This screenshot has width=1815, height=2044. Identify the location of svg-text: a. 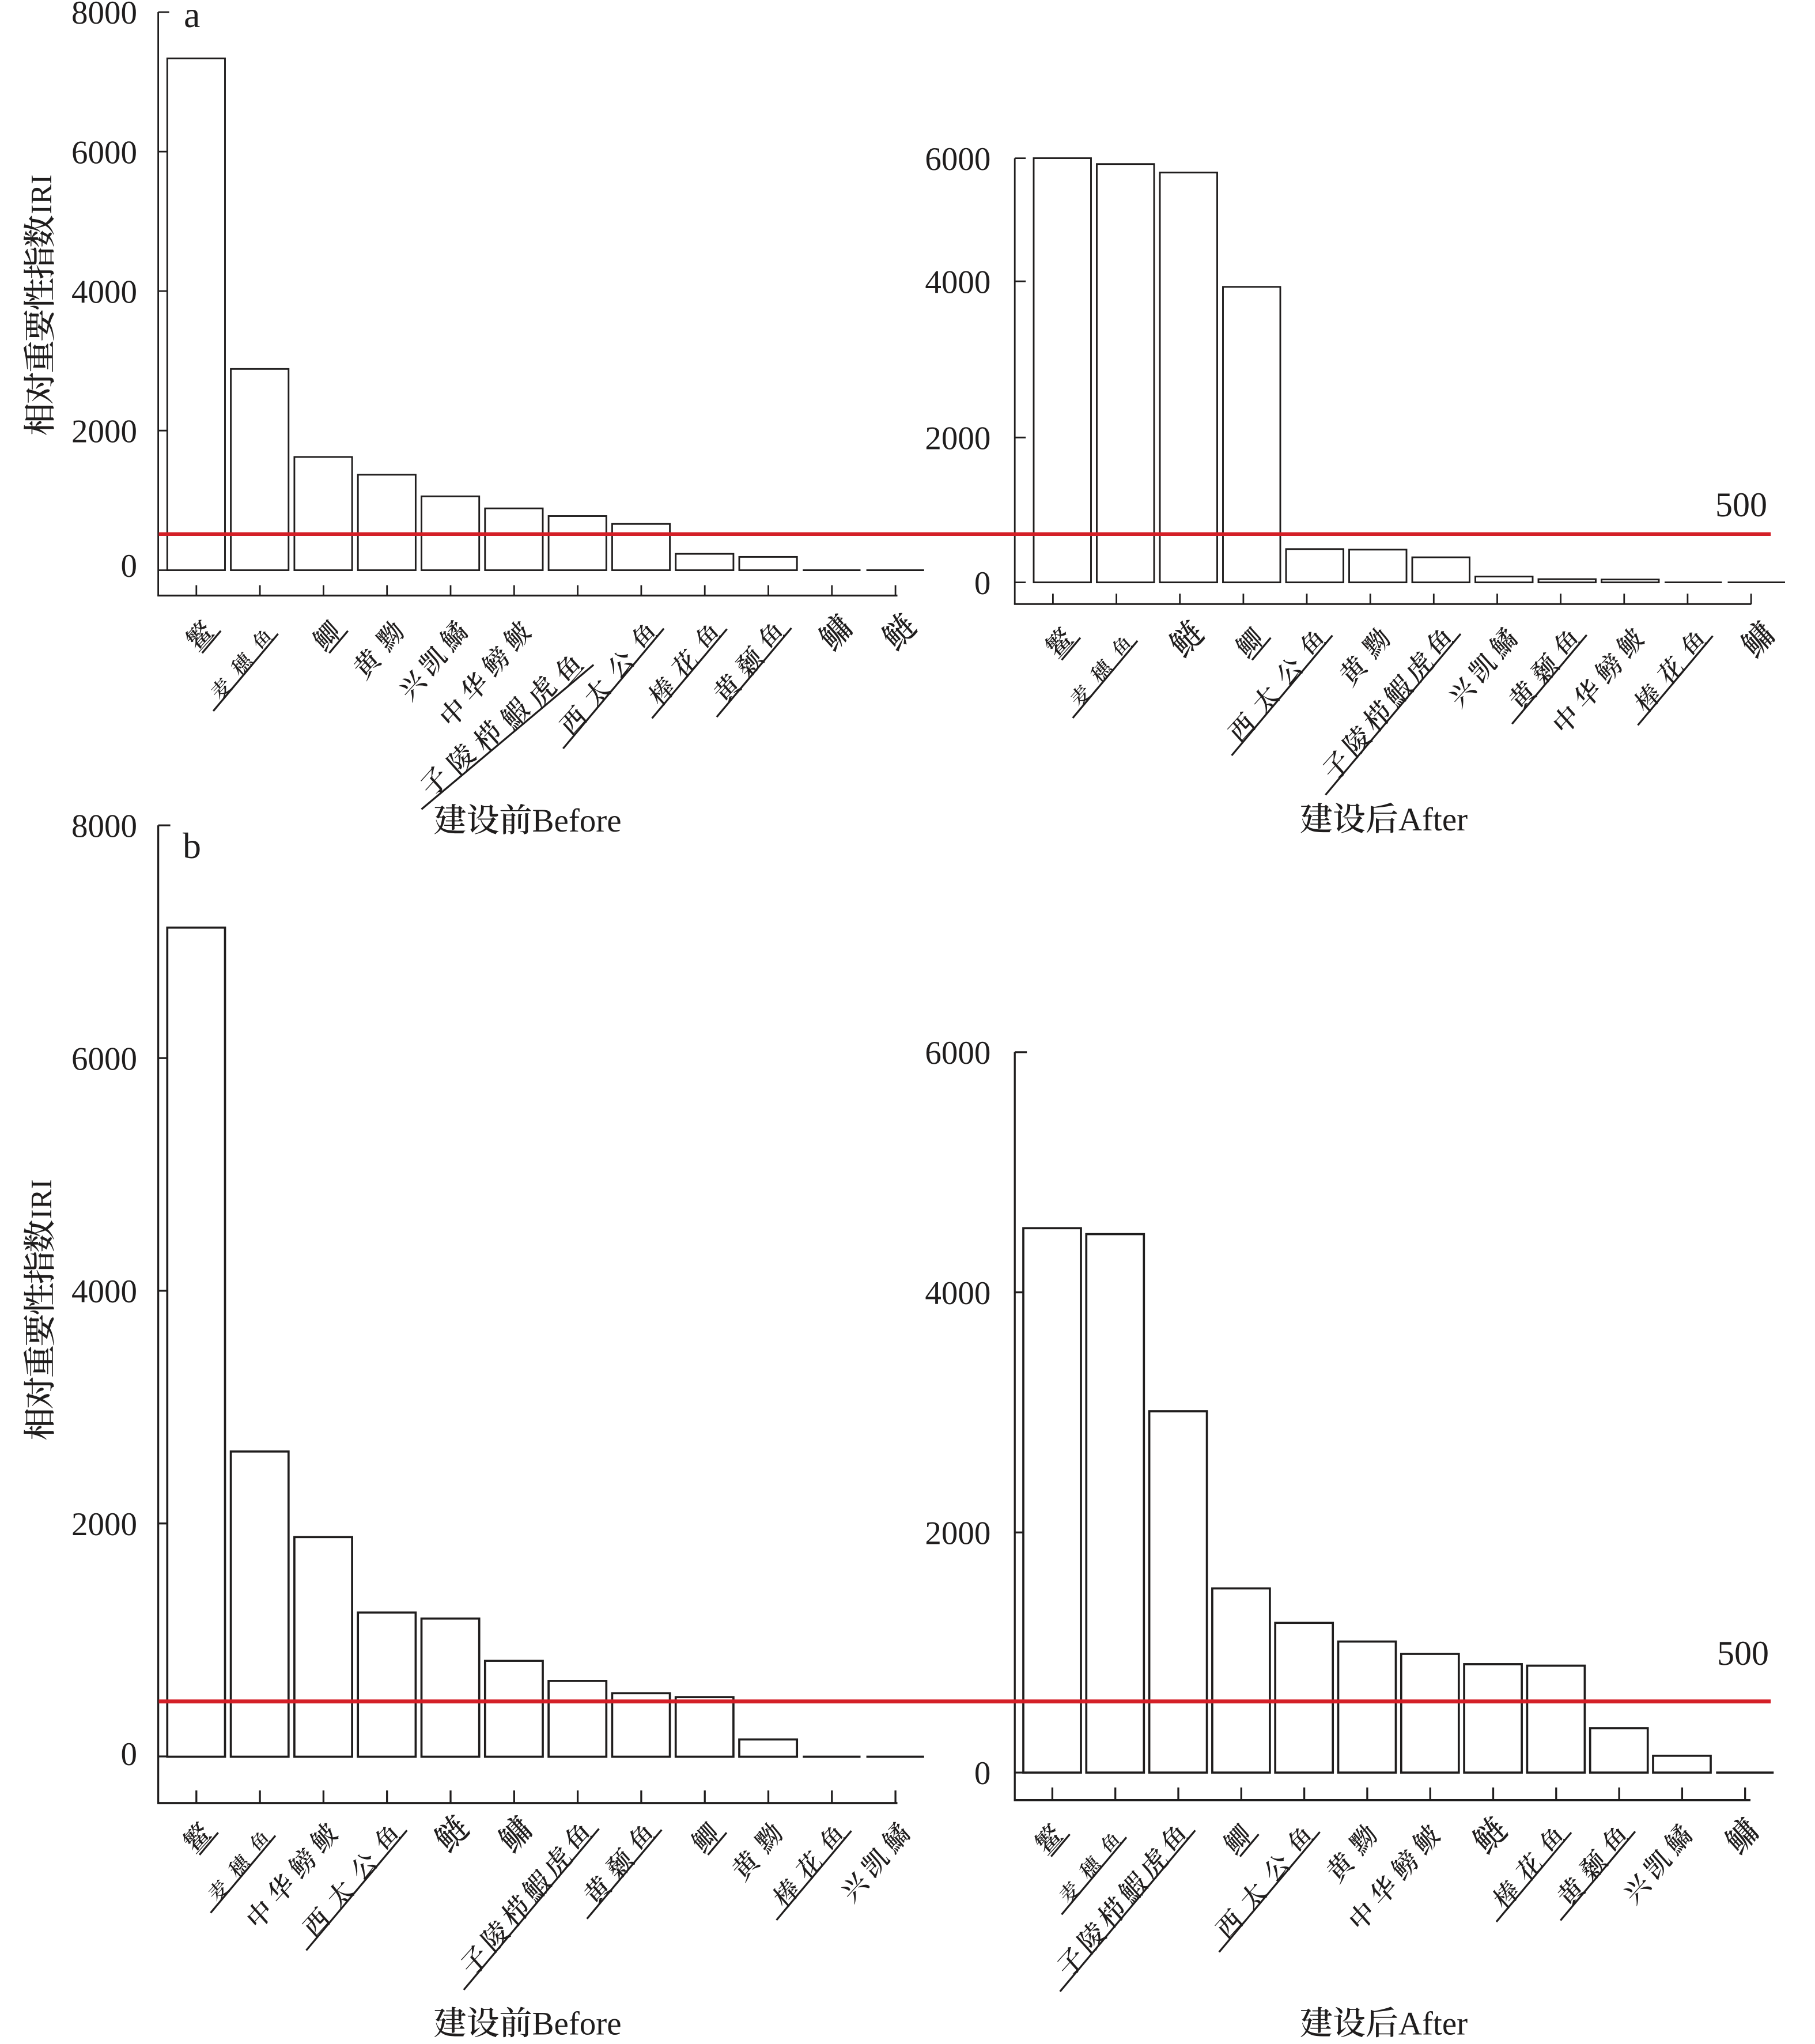
(192, 17).